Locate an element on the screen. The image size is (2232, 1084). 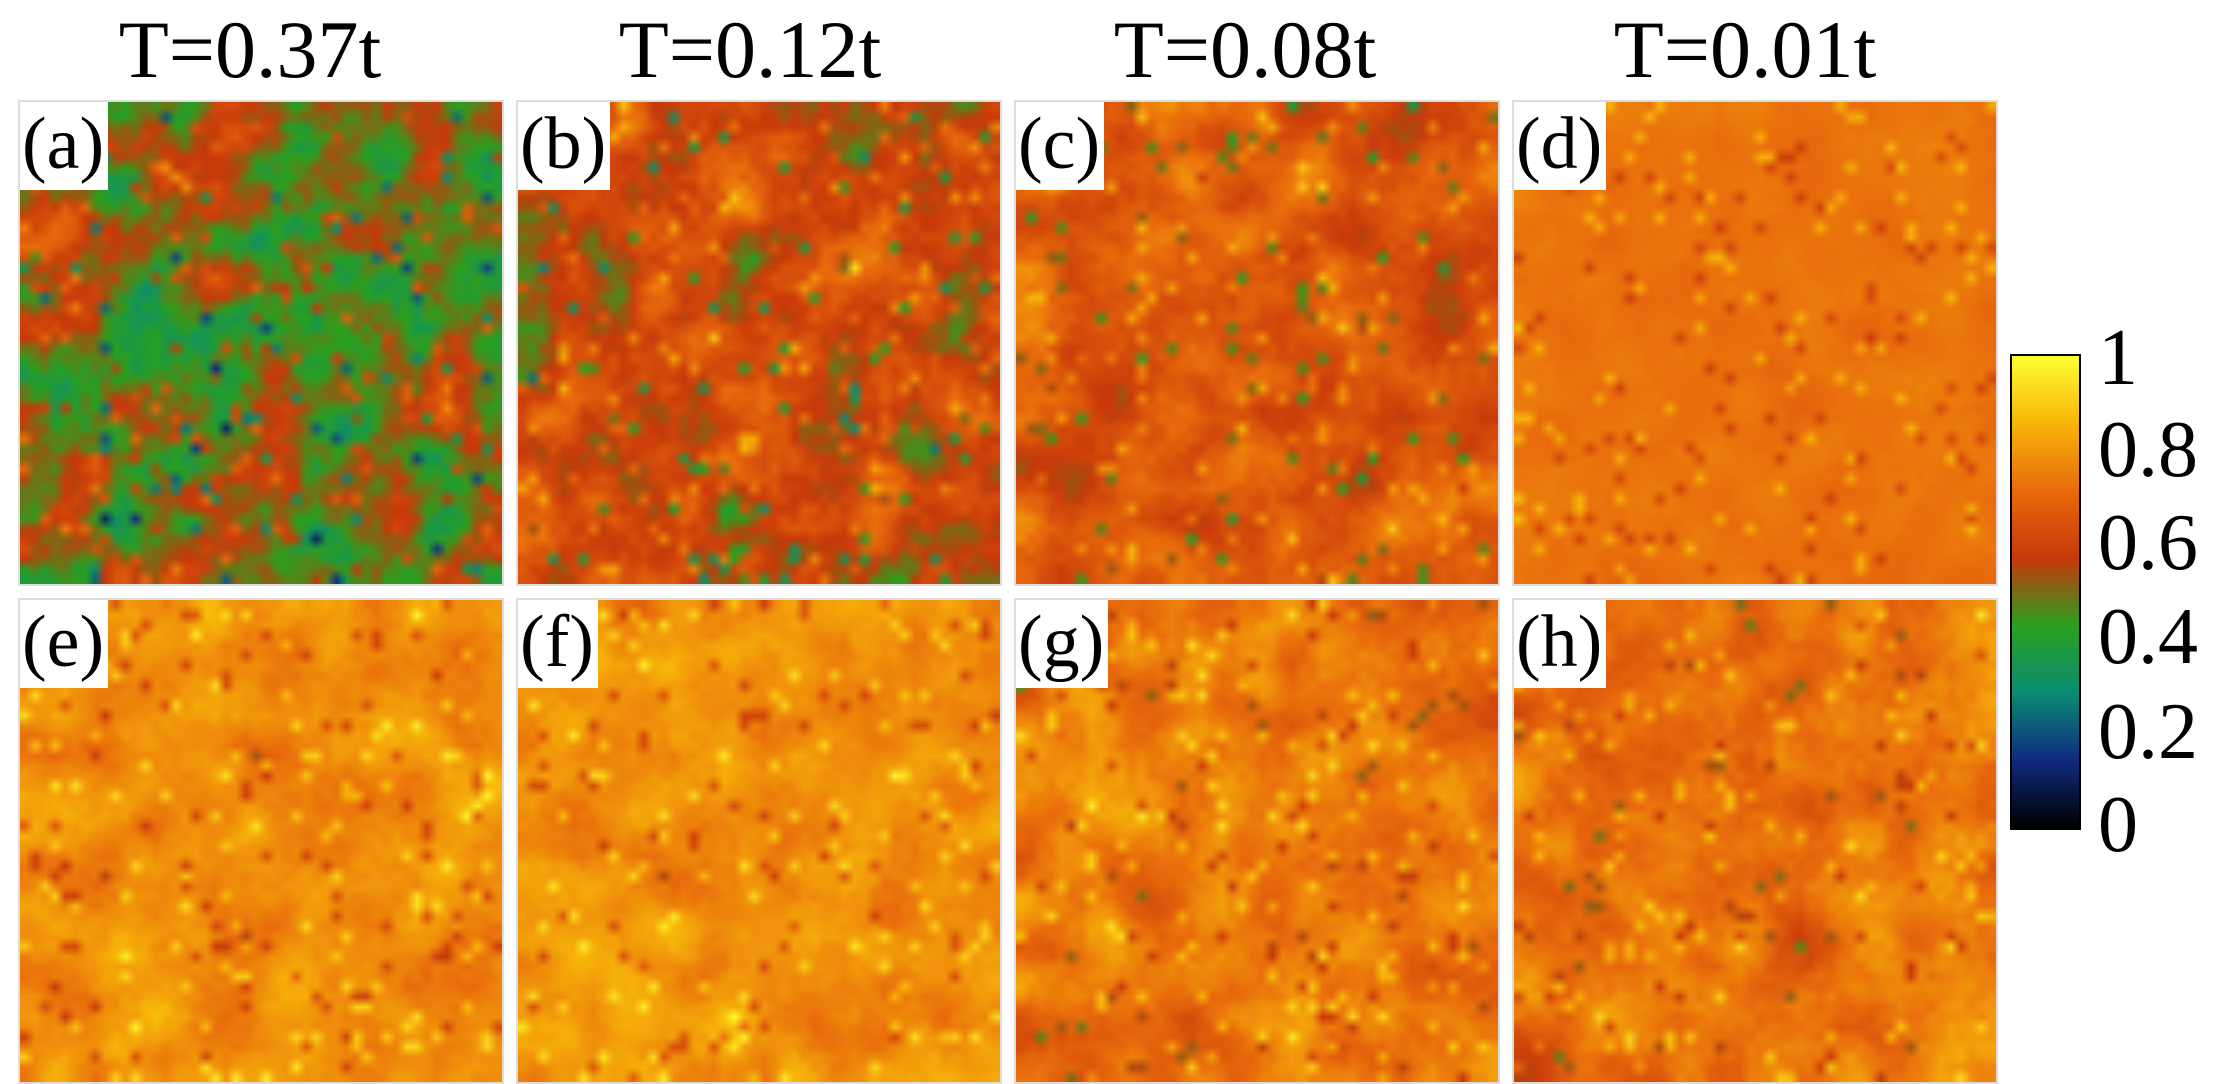
panel-label-b: (b) is located at coordinates (564, 146).